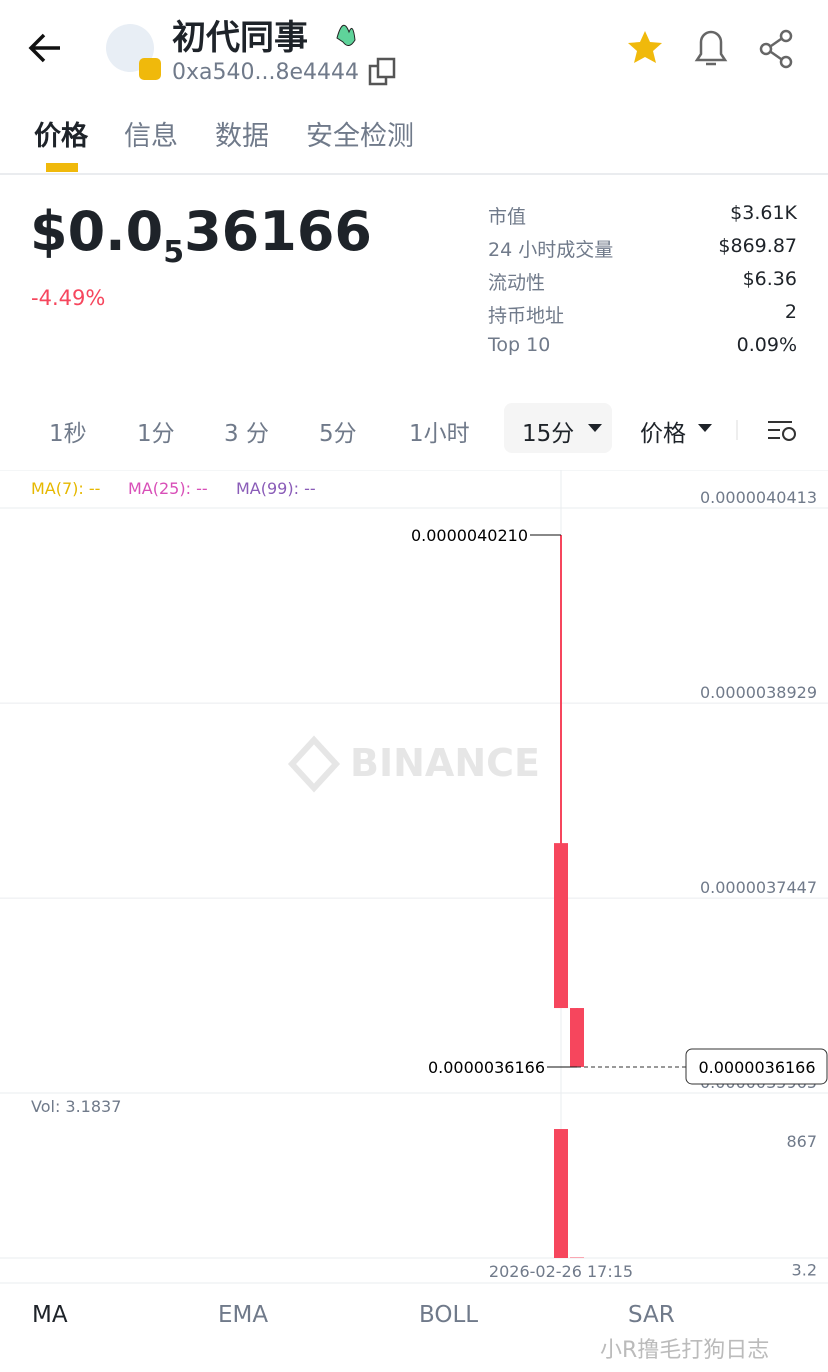 This screenshot has height=1372, width=828. What do you see at coordinates (645, 47) in the screenshot?
I see `star` at bounding box center [645, 47].